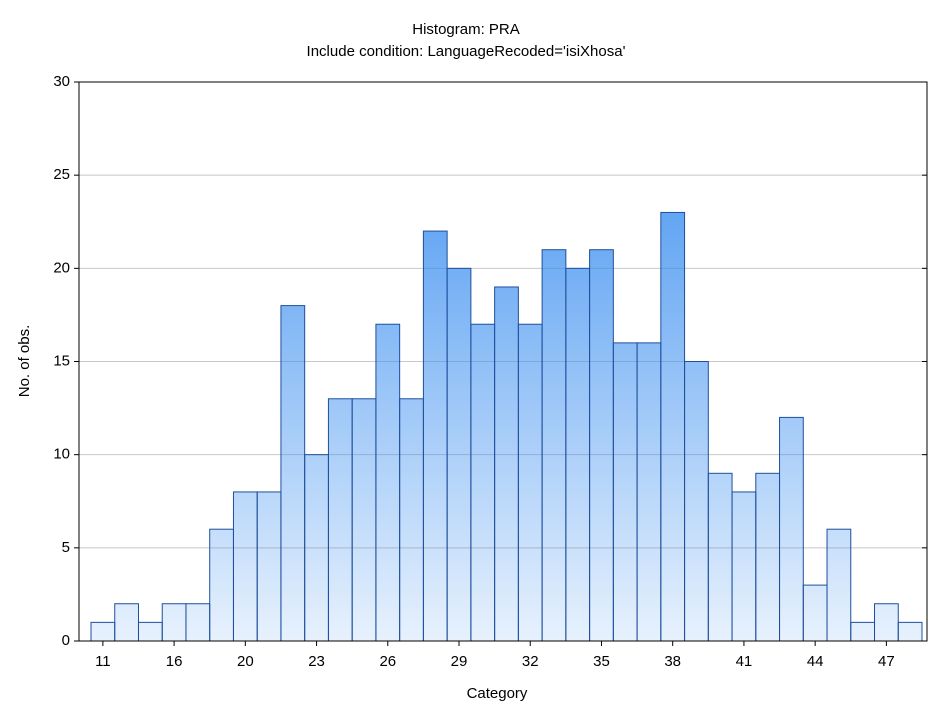 The height and width of the screenshot is (707, 933). What do you see at coordinates (24, 361) in the screenshot?
I see `y-axis-label: No. of obs.` at bounding box center [24, 361].